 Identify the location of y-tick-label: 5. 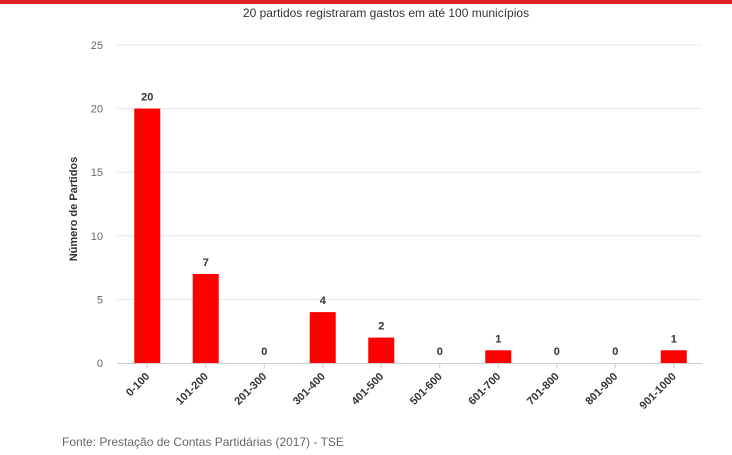
(100, 300).